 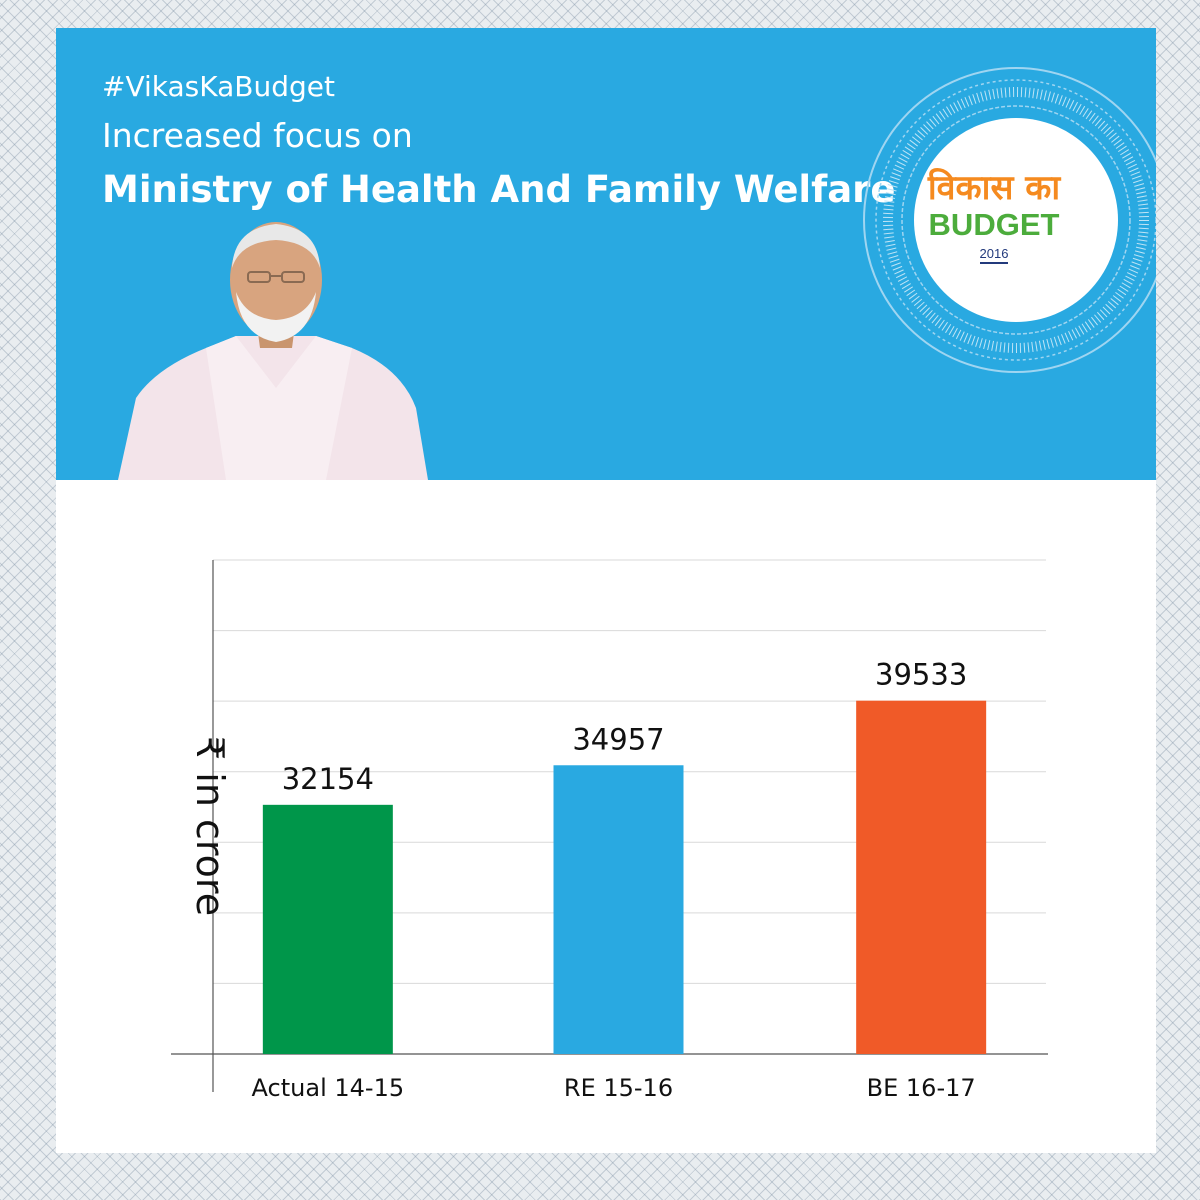 I want to click on x-tick-label-3: BE 16-17, so click(x=921, y=1088).